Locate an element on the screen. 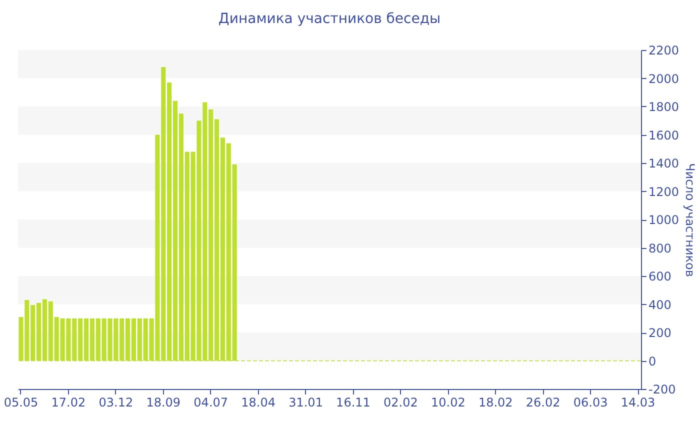 This screenshot has width=700, height=430. x-tick-label: 04.07 is located at coordinates (211, 403).